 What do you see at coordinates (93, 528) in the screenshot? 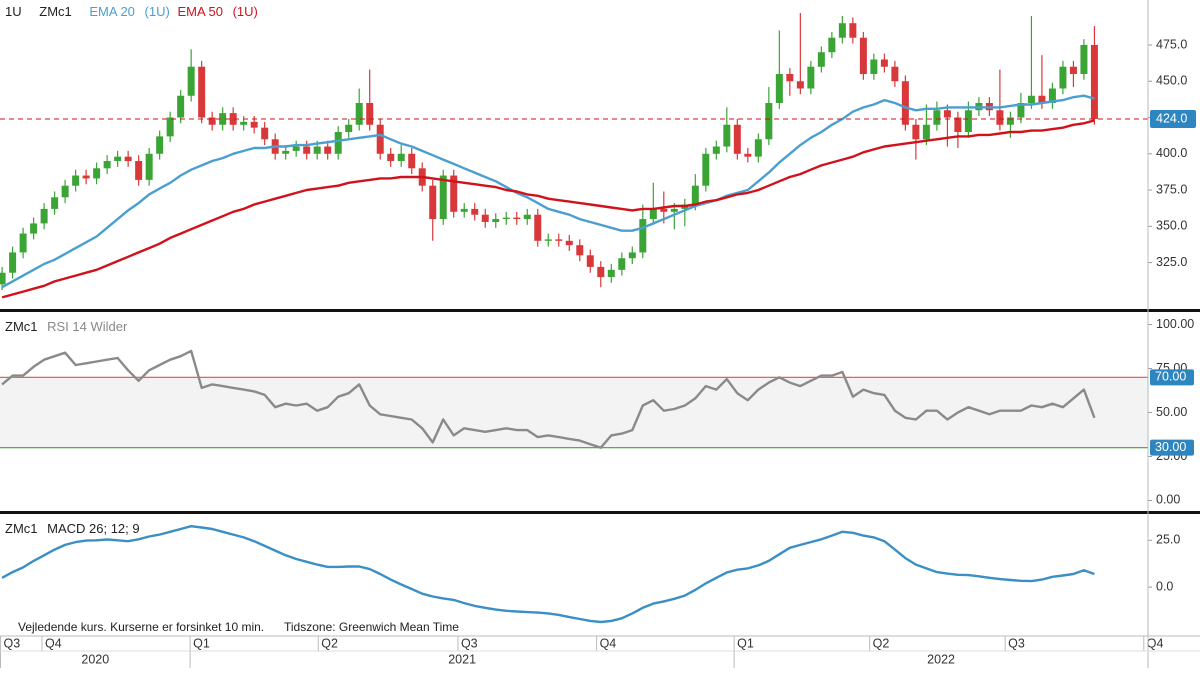
I see `macd-title: MACD 26; 12; 9` at bounding box center [93, 528].